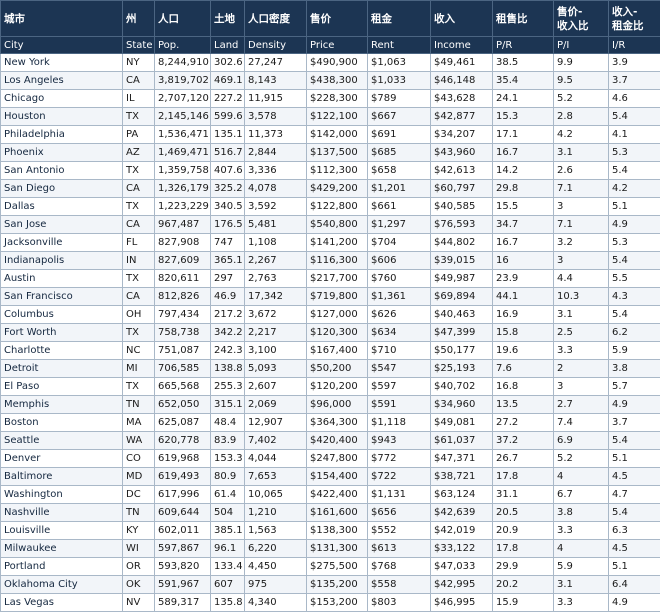 This screenshot has width=660, height=612. Describe the element at coordinates (276, 351) in the screenshot. I see `cell-density: 3,100` at that location.